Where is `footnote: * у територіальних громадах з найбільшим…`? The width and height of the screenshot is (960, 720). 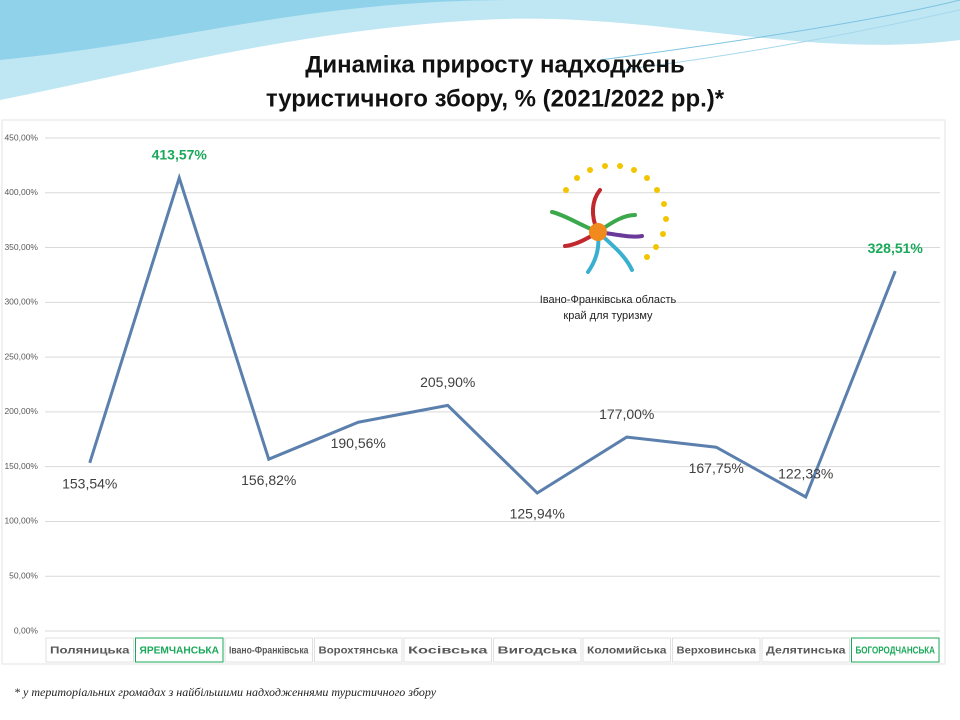
footnote: * у територіальних громадах з найбільшим… is located at coordinates (225, 692).